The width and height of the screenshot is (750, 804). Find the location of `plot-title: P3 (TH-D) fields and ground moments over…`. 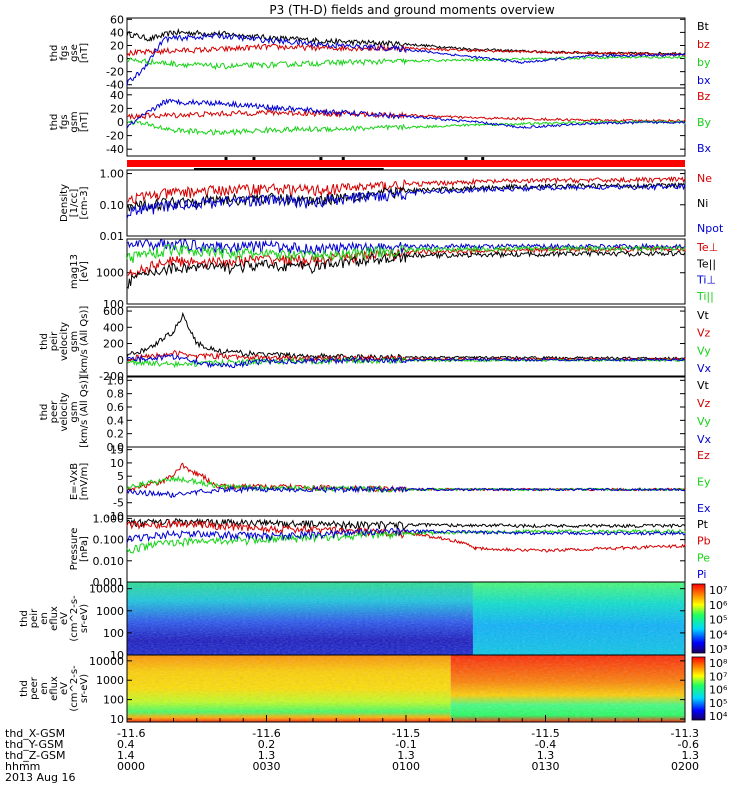

plot-title: P3 (TH-D) fields and ground moments over… is located at coordinates (411, 10).